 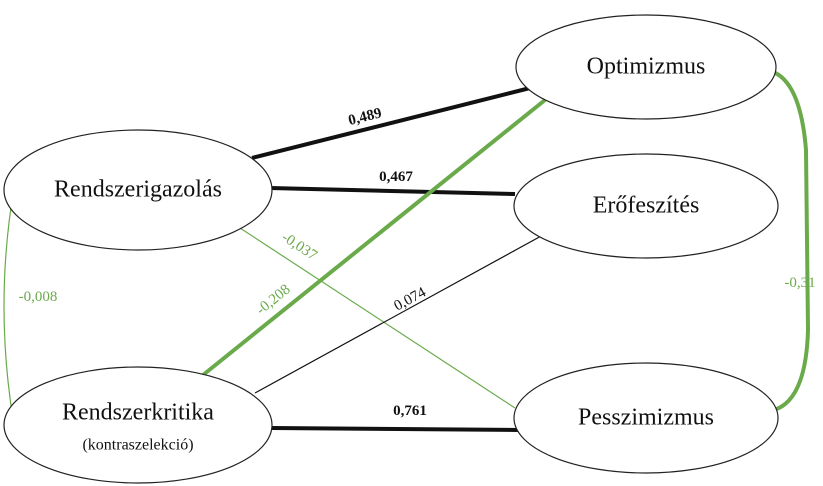 What do you see at coordinates (410, 411) in the screenshot?
I see `edge-label: 0,761` at bounding box center [410, 411].